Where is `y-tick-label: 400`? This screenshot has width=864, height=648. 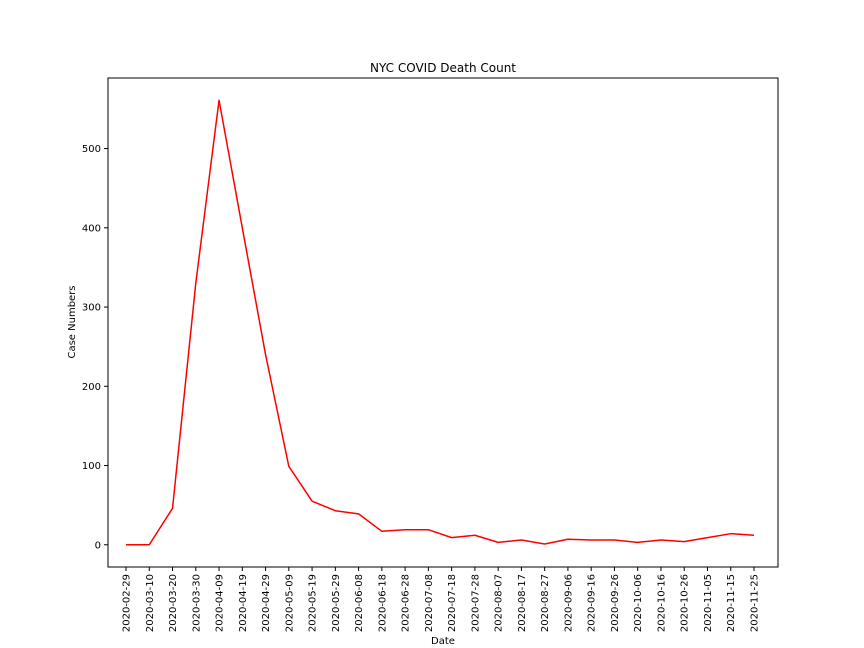 y-tick-label: 400 is located at coordinates (91, 228).